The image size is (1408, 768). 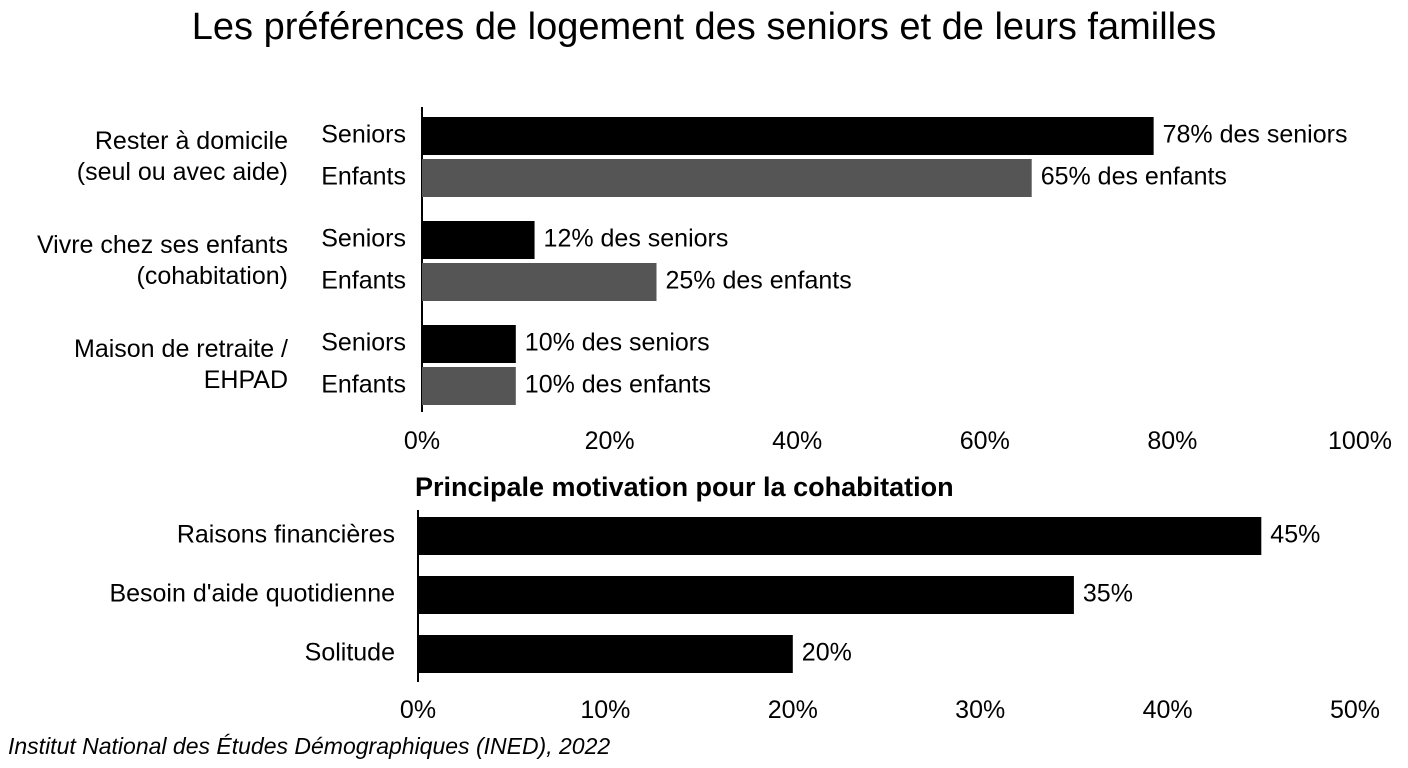 What do you see at coordinates (617, 343) in the screenshot?
I see `data-label: 10% des seniors` at bounding box center [617, 343].